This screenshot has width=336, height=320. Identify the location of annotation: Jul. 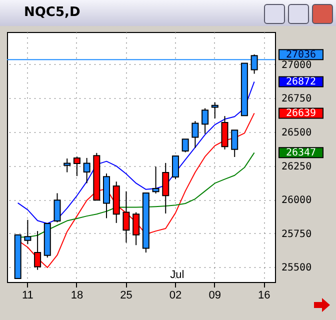
(177, 275).